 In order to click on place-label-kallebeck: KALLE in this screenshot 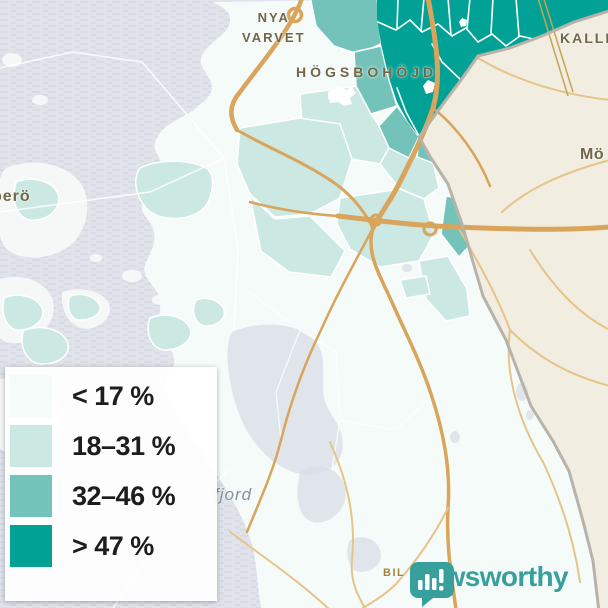, I will do `click(584, 38)`.